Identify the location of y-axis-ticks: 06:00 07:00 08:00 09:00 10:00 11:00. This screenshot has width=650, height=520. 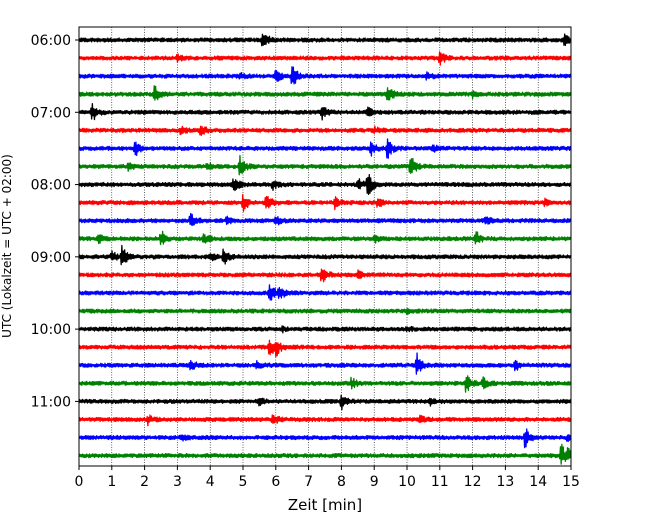
(55, 221).